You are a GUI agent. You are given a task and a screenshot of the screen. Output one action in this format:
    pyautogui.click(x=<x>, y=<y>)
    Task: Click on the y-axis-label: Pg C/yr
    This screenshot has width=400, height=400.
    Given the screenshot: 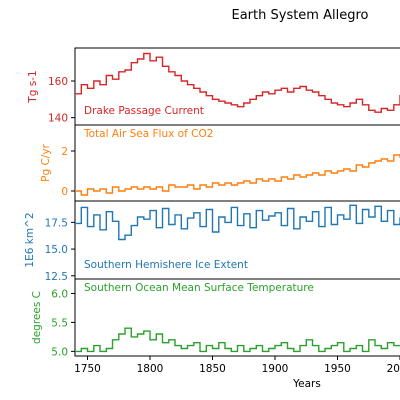 What is the action you would take?
    pyautogui.click(x=46, y=162)
    